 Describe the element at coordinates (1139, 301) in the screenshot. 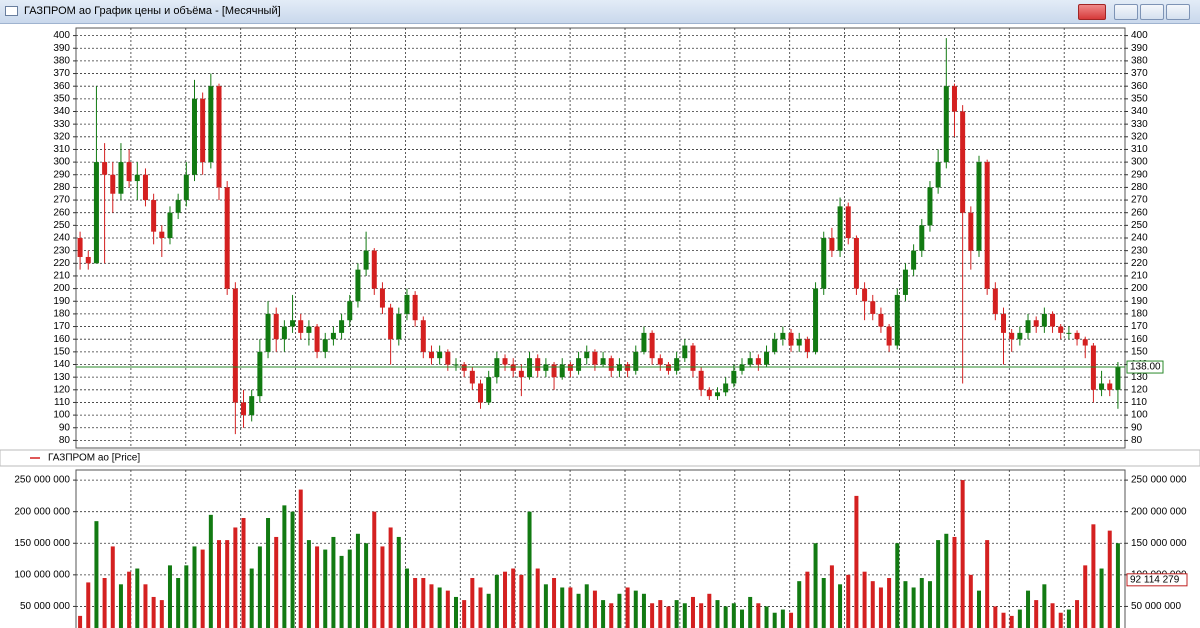

I see `y-tick-label: 190` at that location.